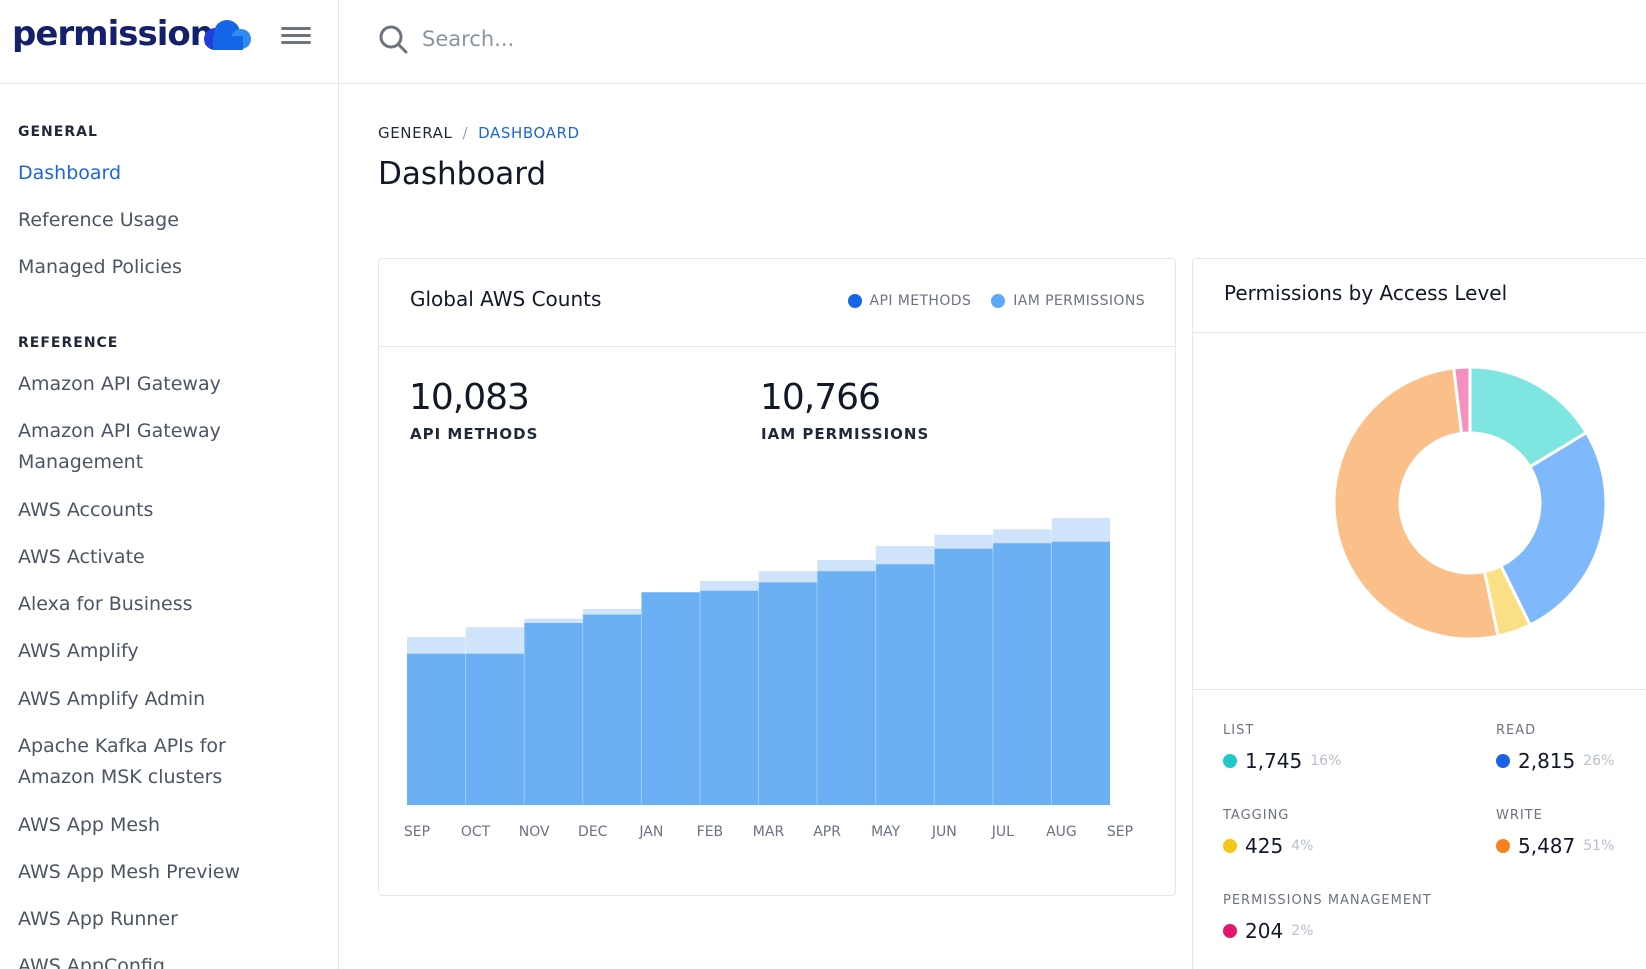 This screenshot has height=969, width=1646. I want to click on legend-iam-permissions: IAM PERMISSIONS, so click(1068, 301).